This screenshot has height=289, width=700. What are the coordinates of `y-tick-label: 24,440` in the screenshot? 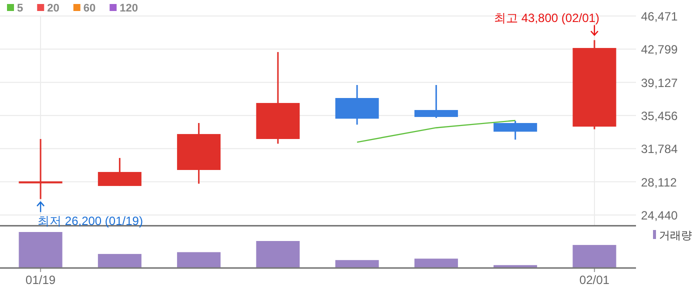 It's located at (659, 215).